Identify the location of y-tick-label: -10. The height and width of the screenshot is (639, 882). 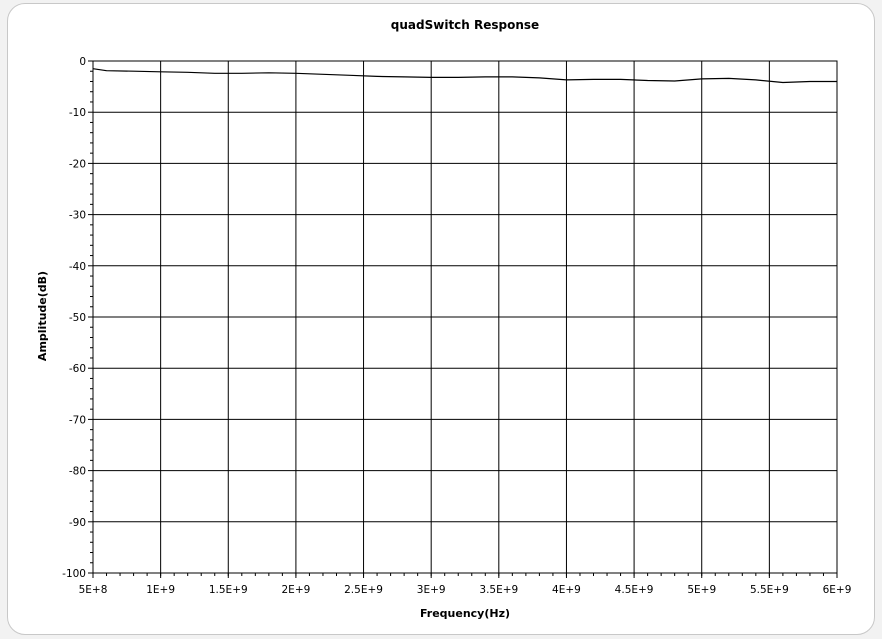
(77, 113).